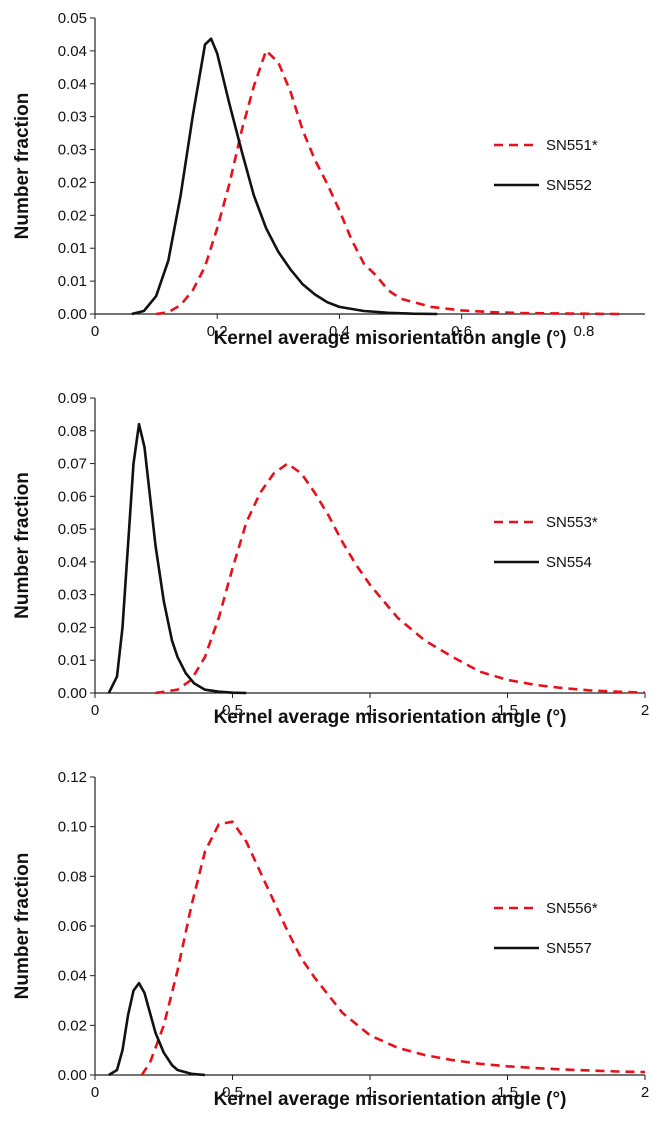 This screenshot has height=1140, width=651. Describe the element at coordinates (569, 185) in the screenshot. I see `legend-label: SN552` at that location.